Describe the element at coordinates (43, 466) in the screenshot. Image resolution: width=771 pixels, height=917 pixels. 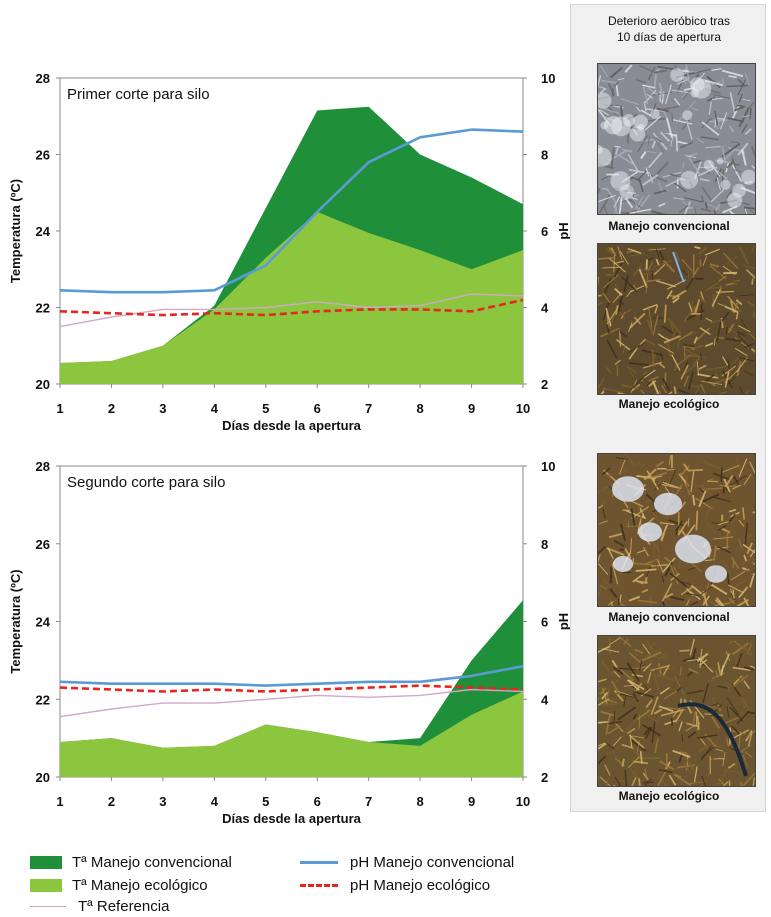
I see `y-tick-label: 28` at that location.